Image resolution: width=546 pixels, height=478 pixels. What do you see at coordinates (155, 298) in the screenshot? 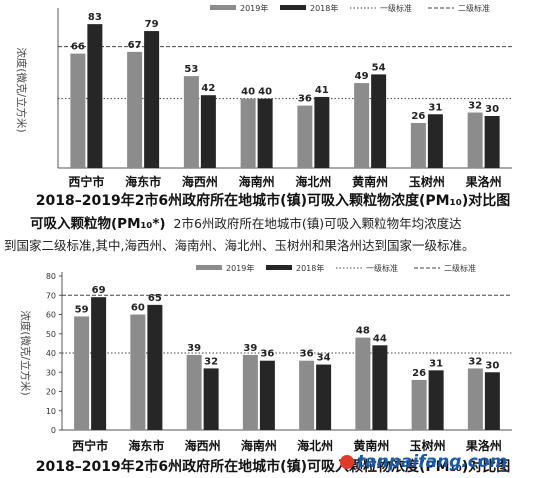
I see `data-label: 65` at bounding box center [155, 298].